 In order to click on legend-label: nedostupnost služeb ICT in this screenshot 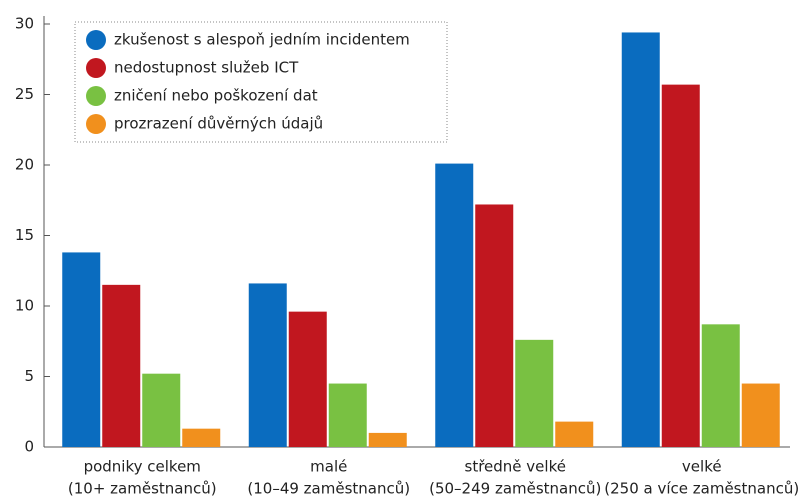, I will do `click(206, 68)`.